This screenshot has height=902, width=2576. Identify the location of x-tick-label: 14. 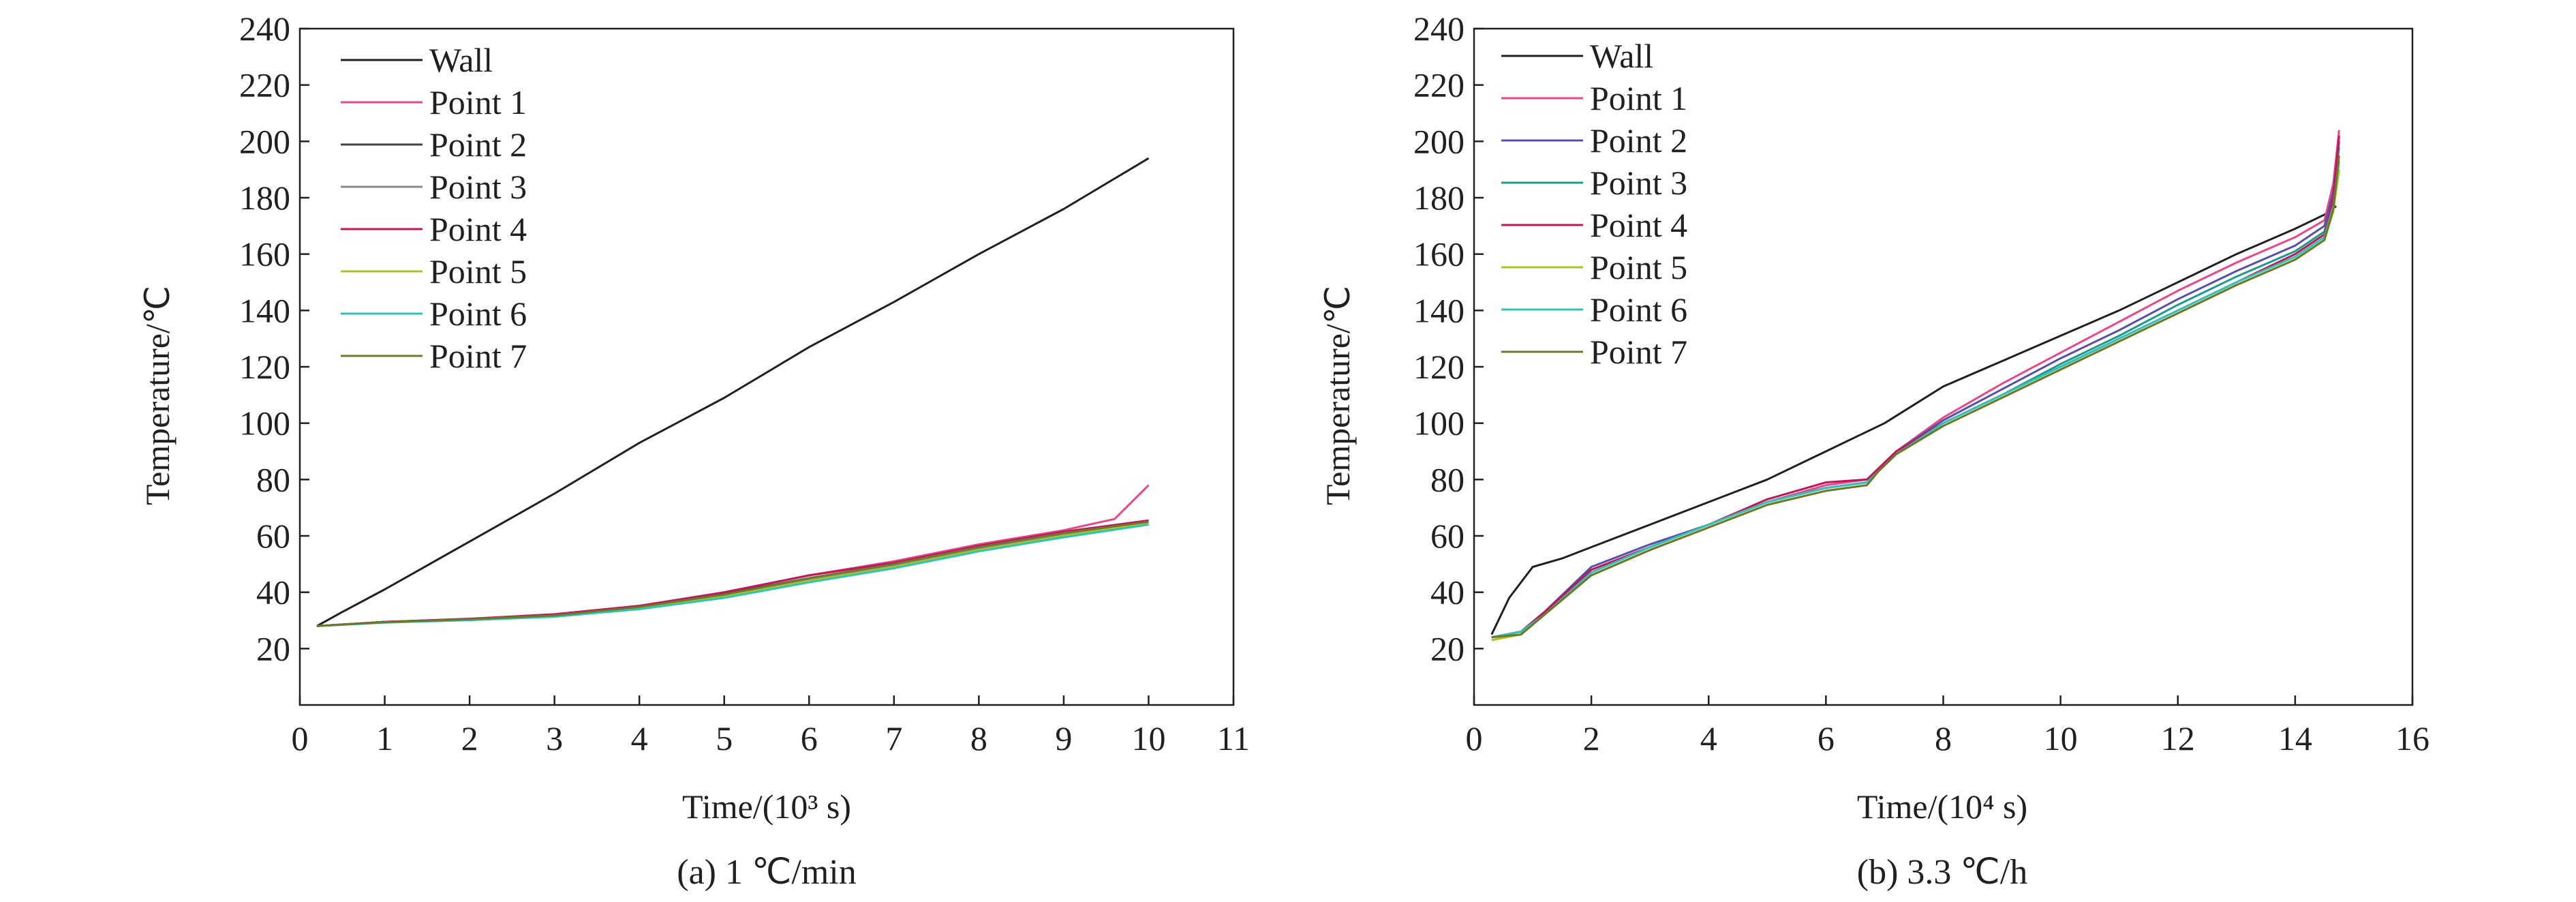
(2295, 738).